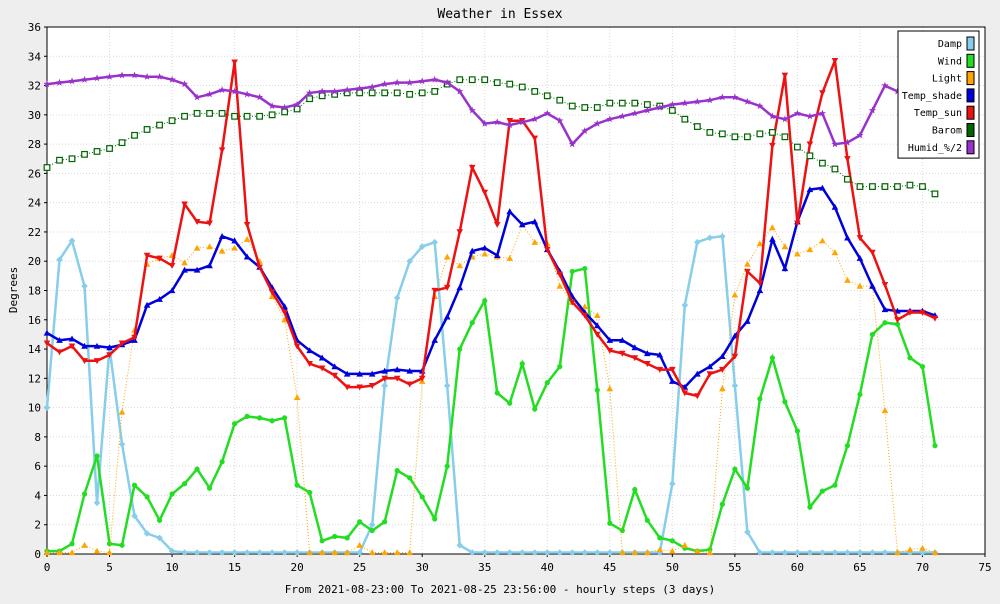  I want to click on y-tick-label: 36, so click(34, 27).